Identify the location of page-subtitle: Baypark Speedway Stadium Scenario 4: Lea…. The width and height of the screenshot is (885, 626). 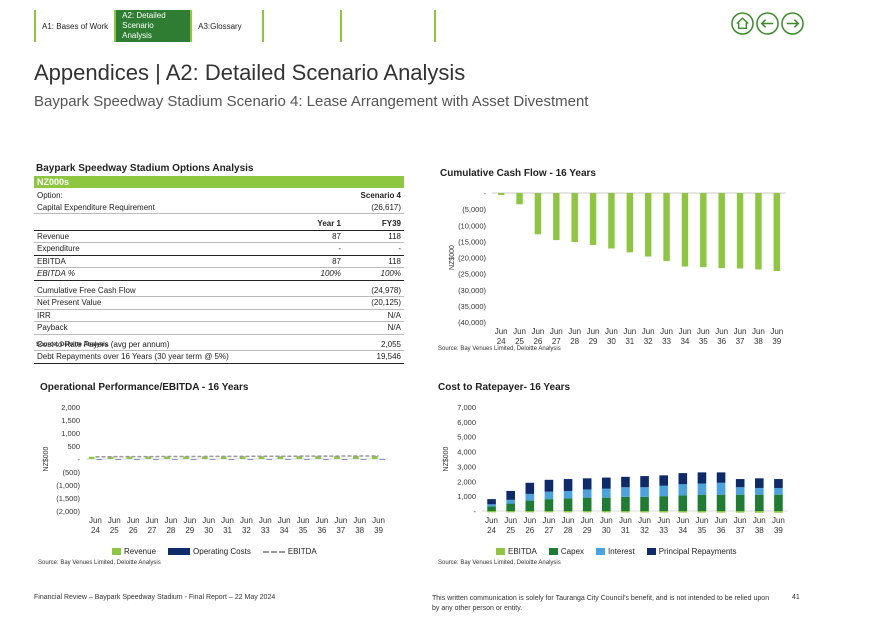
(311, 101).